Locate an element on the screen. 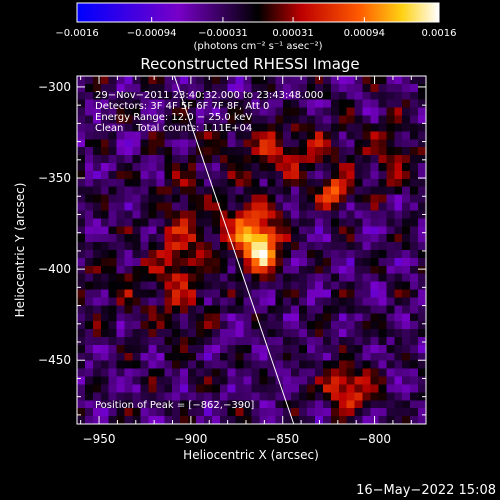 This screenshot has width=500, height=500. colorbar-tick-label: −0.00031 is located at coordinates (223, 33).